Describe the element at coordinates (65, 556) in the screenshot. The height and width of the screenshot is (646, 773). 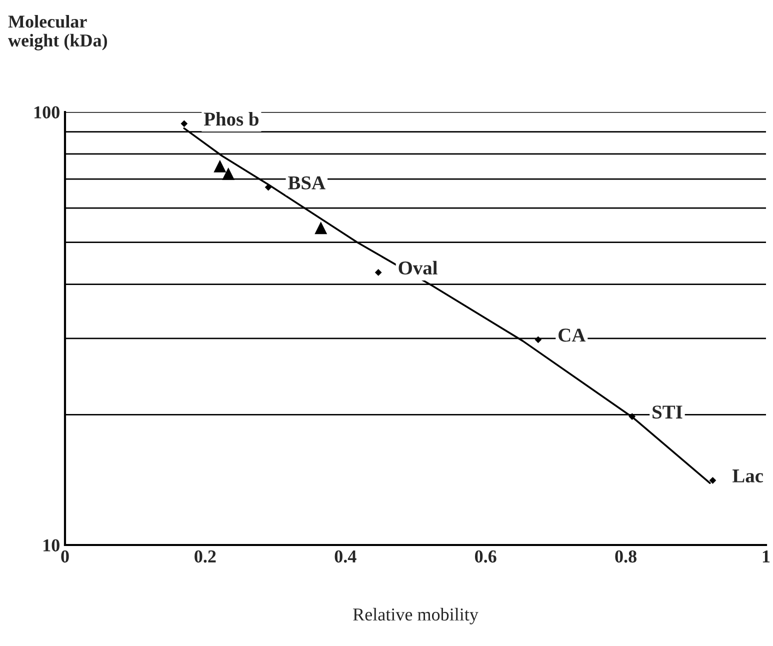
I see `x-tick-label: 0` at that location.